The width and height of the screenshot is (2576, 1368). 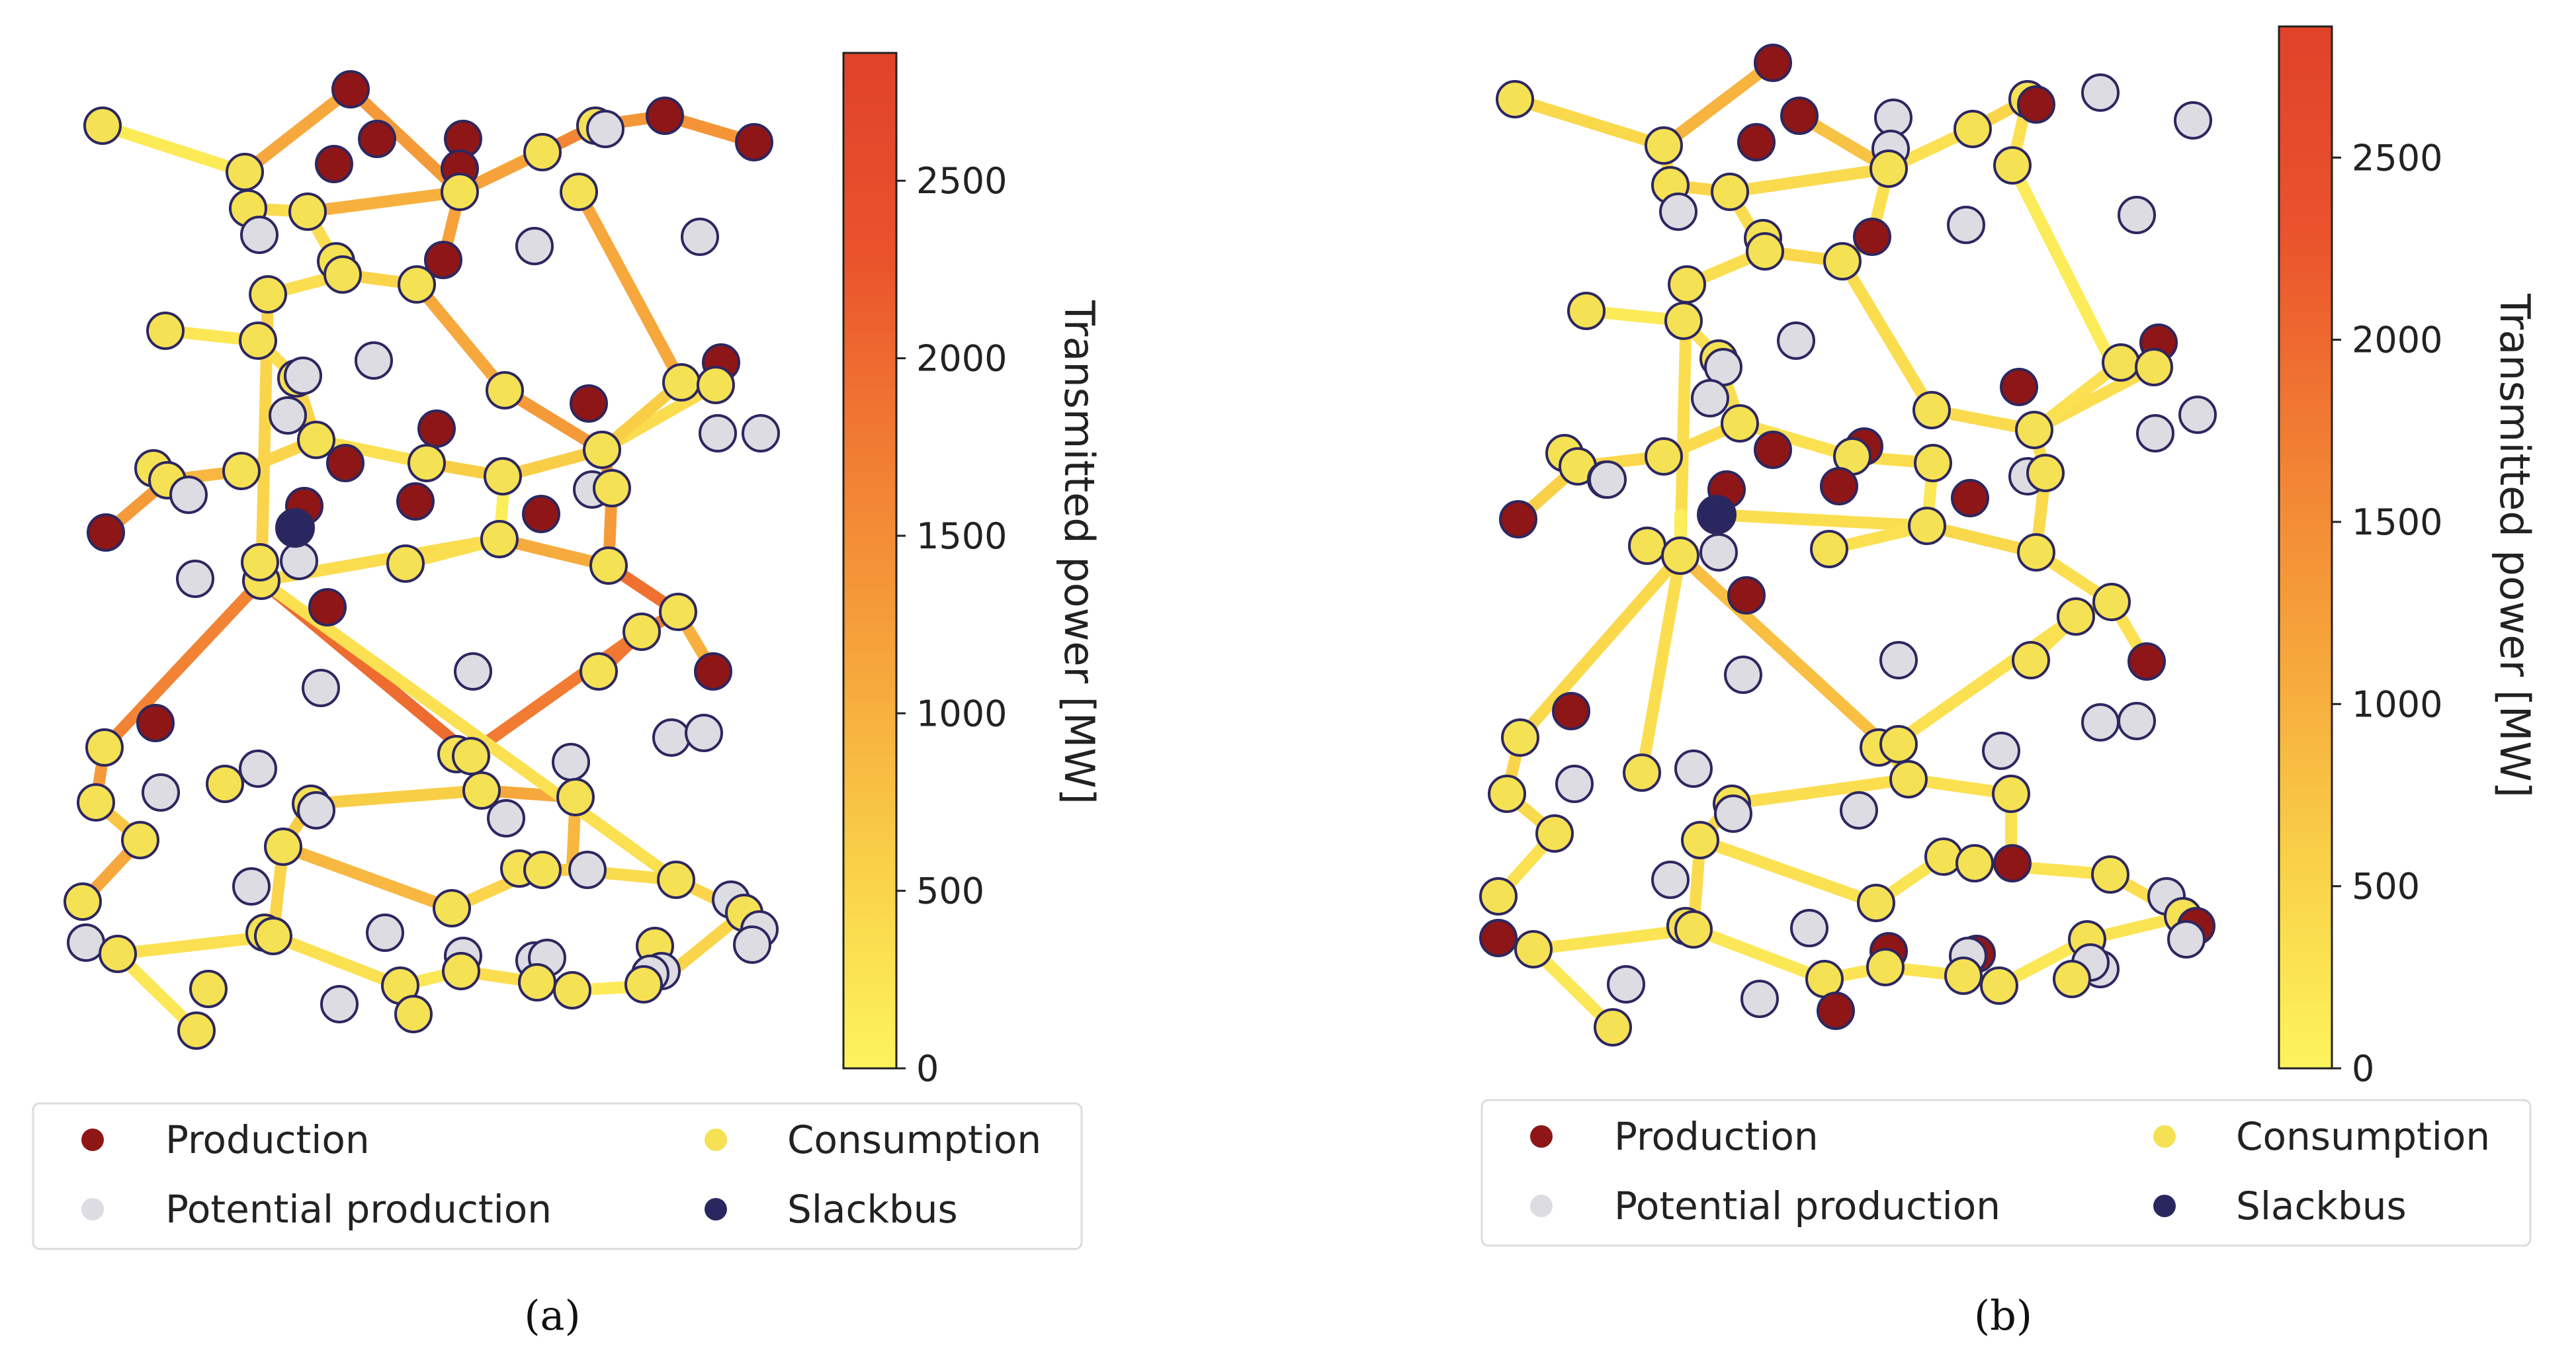 I want to click on colorbar-tick-label: 2500, so click(x=961, y=181).